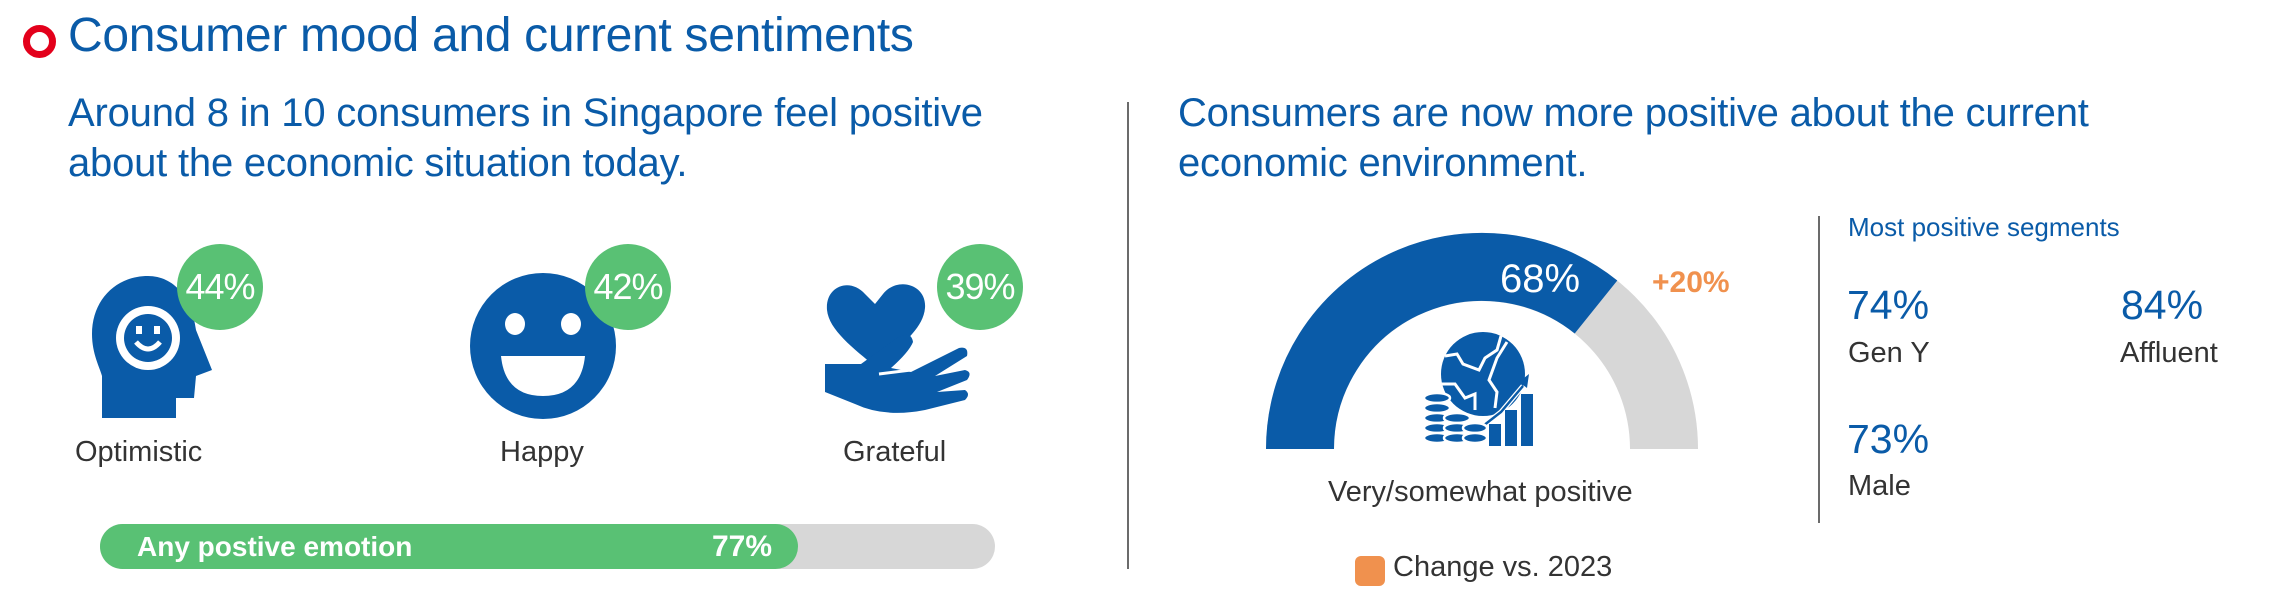 The height and width of the screenshot is (598, 2274). I want to click on panel-divider, so click(1128, 335).